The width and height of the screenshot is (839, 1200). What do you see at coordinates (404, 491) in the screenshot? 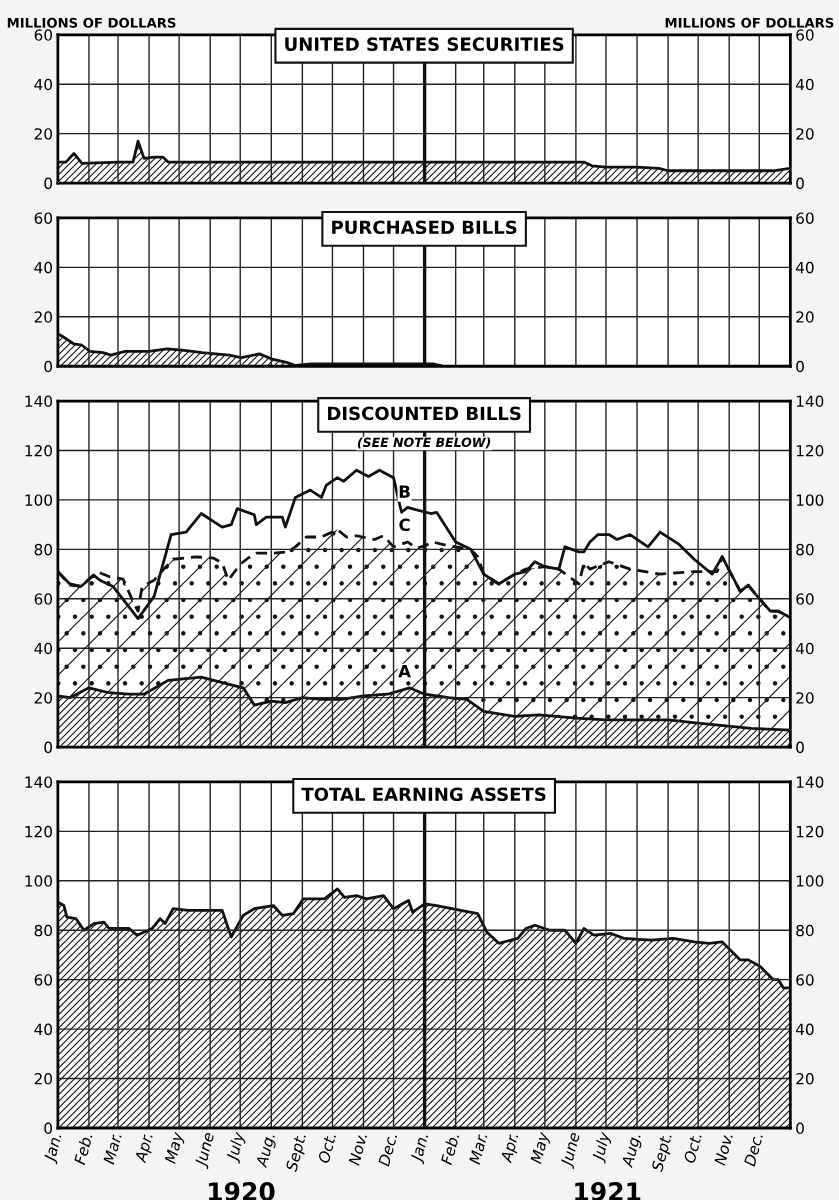
I see `series-label: B` at bounding box center [404, 491].